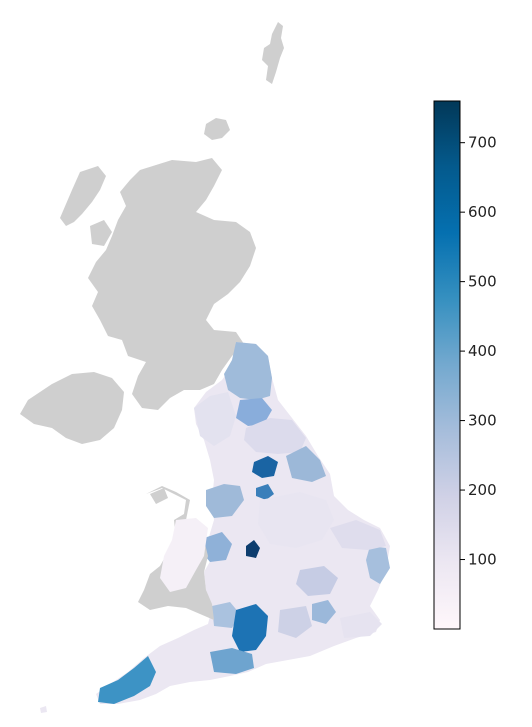  I want to click on northern-ireland, so click(72, 408).